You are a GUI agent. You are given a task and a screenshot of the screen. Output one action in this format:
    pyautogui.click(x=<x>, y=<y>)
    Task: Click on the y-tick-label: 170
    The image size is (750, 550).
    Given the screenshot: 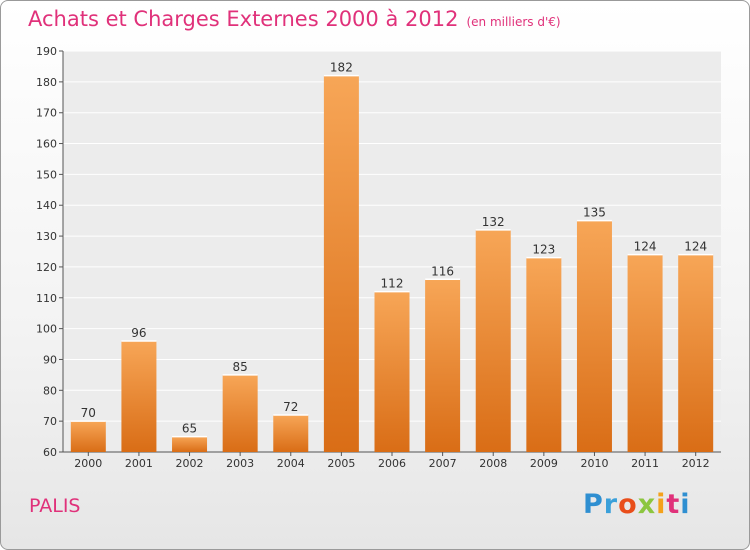 What is the action you would take?
    pyautogui.click(x=46, y=113)
    